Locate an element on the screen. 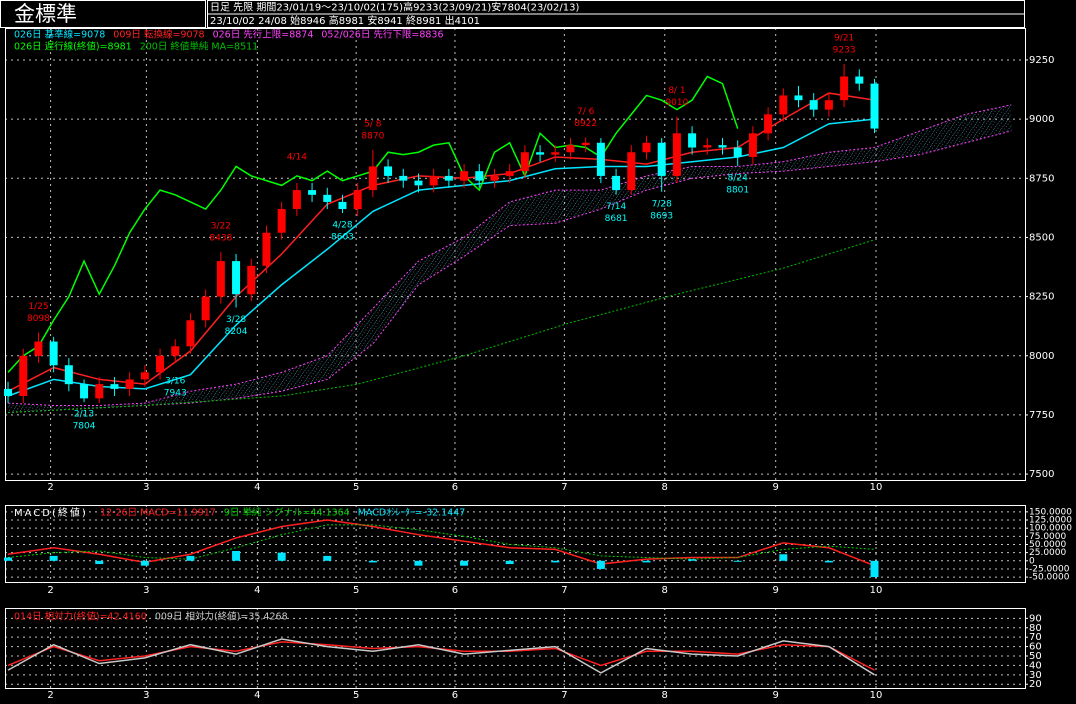 This screenshot has width=1076, height=704. legend-entry: 009日 相対力(終値)=35.4268 is located at coordinates (221, 617).